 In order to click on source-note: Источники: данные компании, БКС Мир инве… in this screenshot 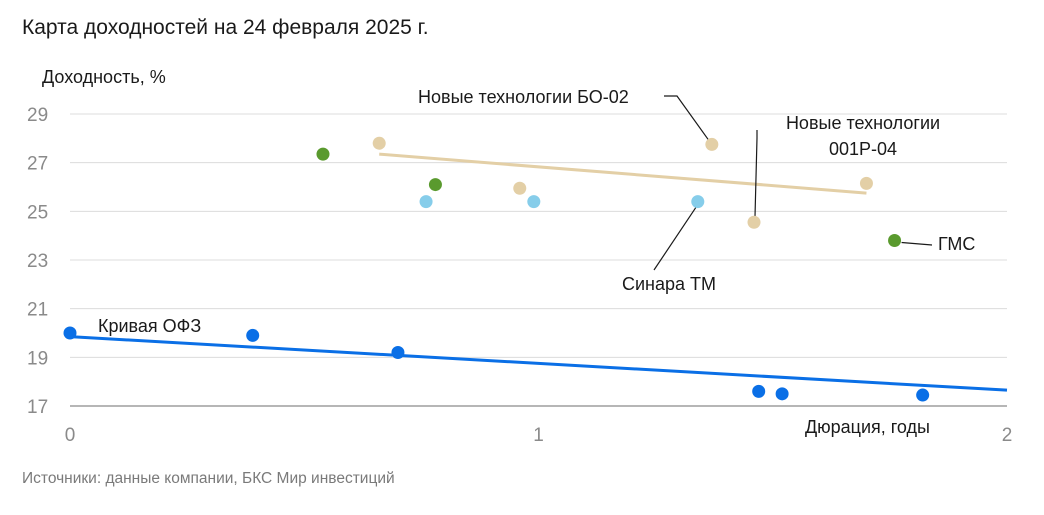, I will do `click(208, 478)`.